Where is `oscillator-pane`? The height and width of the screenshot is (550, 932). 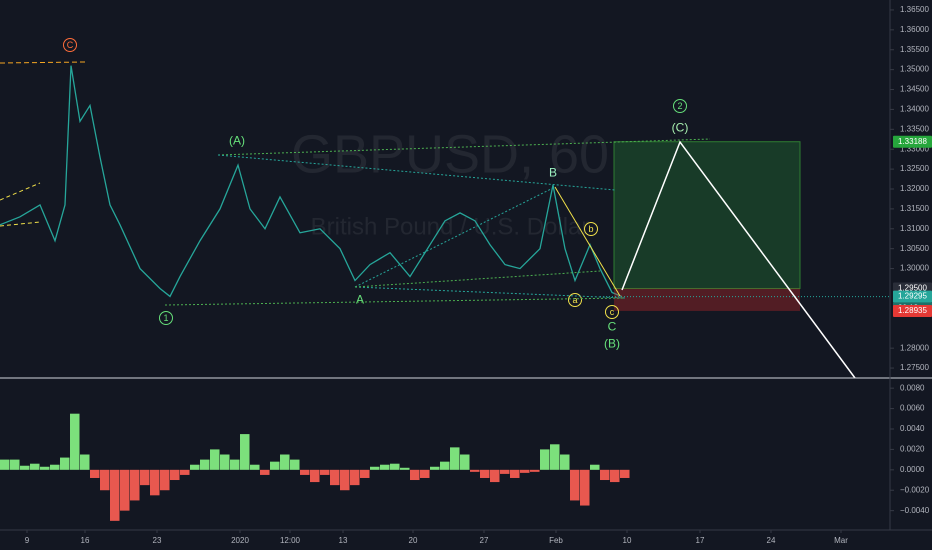 oscillator-pane is located at coordinates (315, 467).